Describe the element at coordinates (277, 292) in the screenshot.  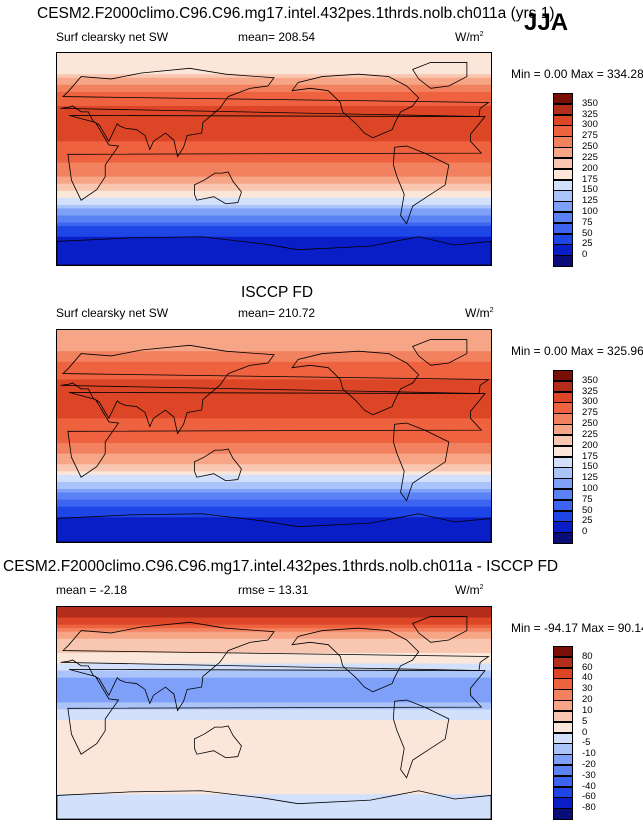
I see `panel2-header: ISCCP FD` at that location.